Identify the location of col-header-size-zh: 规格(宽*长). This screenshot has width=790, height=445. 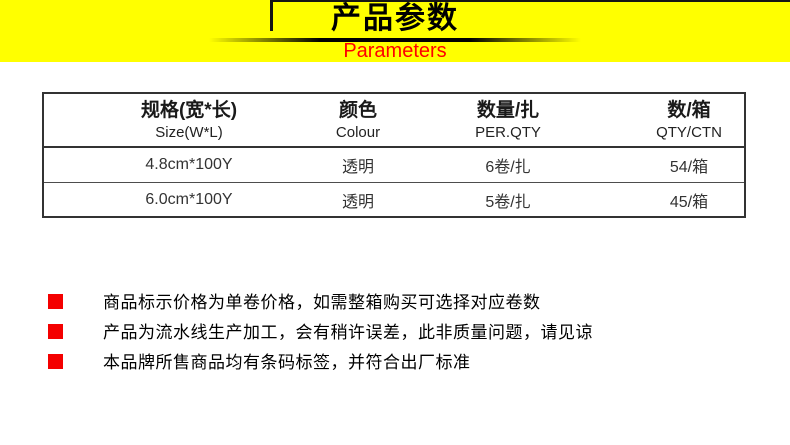
(189, 110).